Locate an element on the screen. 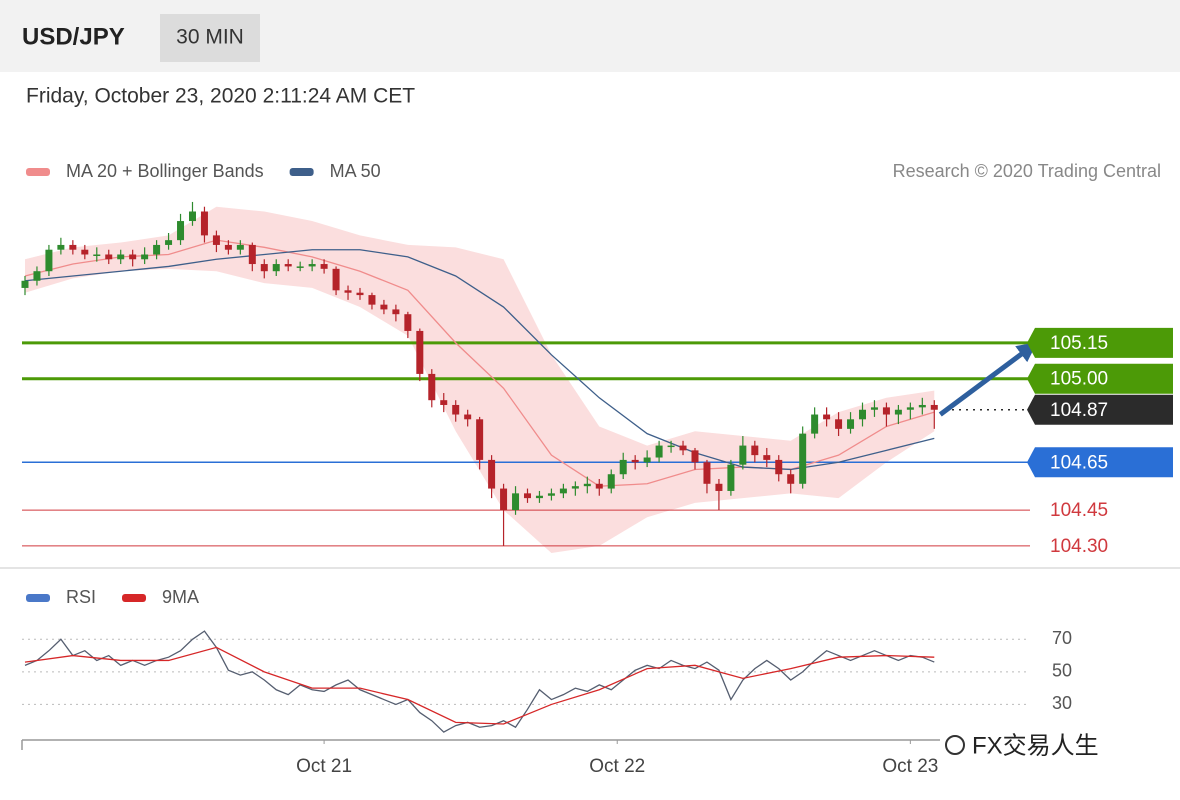 The image size is (1180, 800). legend-label: MA 20 + Bollinger Bands is located at coordinates (165, 171).